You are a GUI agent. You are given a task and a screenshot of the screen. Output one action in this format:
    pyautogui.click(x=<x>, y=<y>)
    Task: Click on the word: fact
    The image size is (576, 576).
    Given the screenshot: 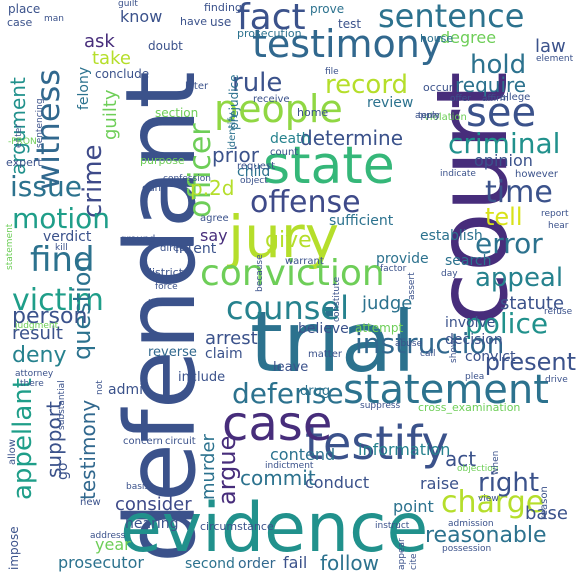 What is the action you would take?
    pyautogui.click(x=271, y=19)
    